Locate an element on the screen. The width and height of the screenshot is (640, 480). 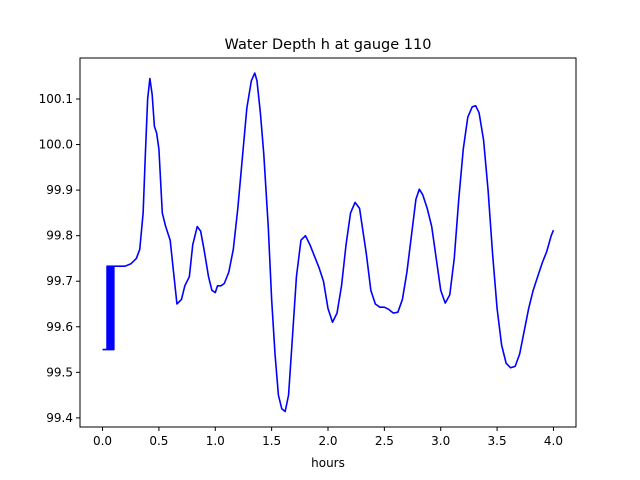
y-tick-label: 99.7 is located at coordinates (59, 281).